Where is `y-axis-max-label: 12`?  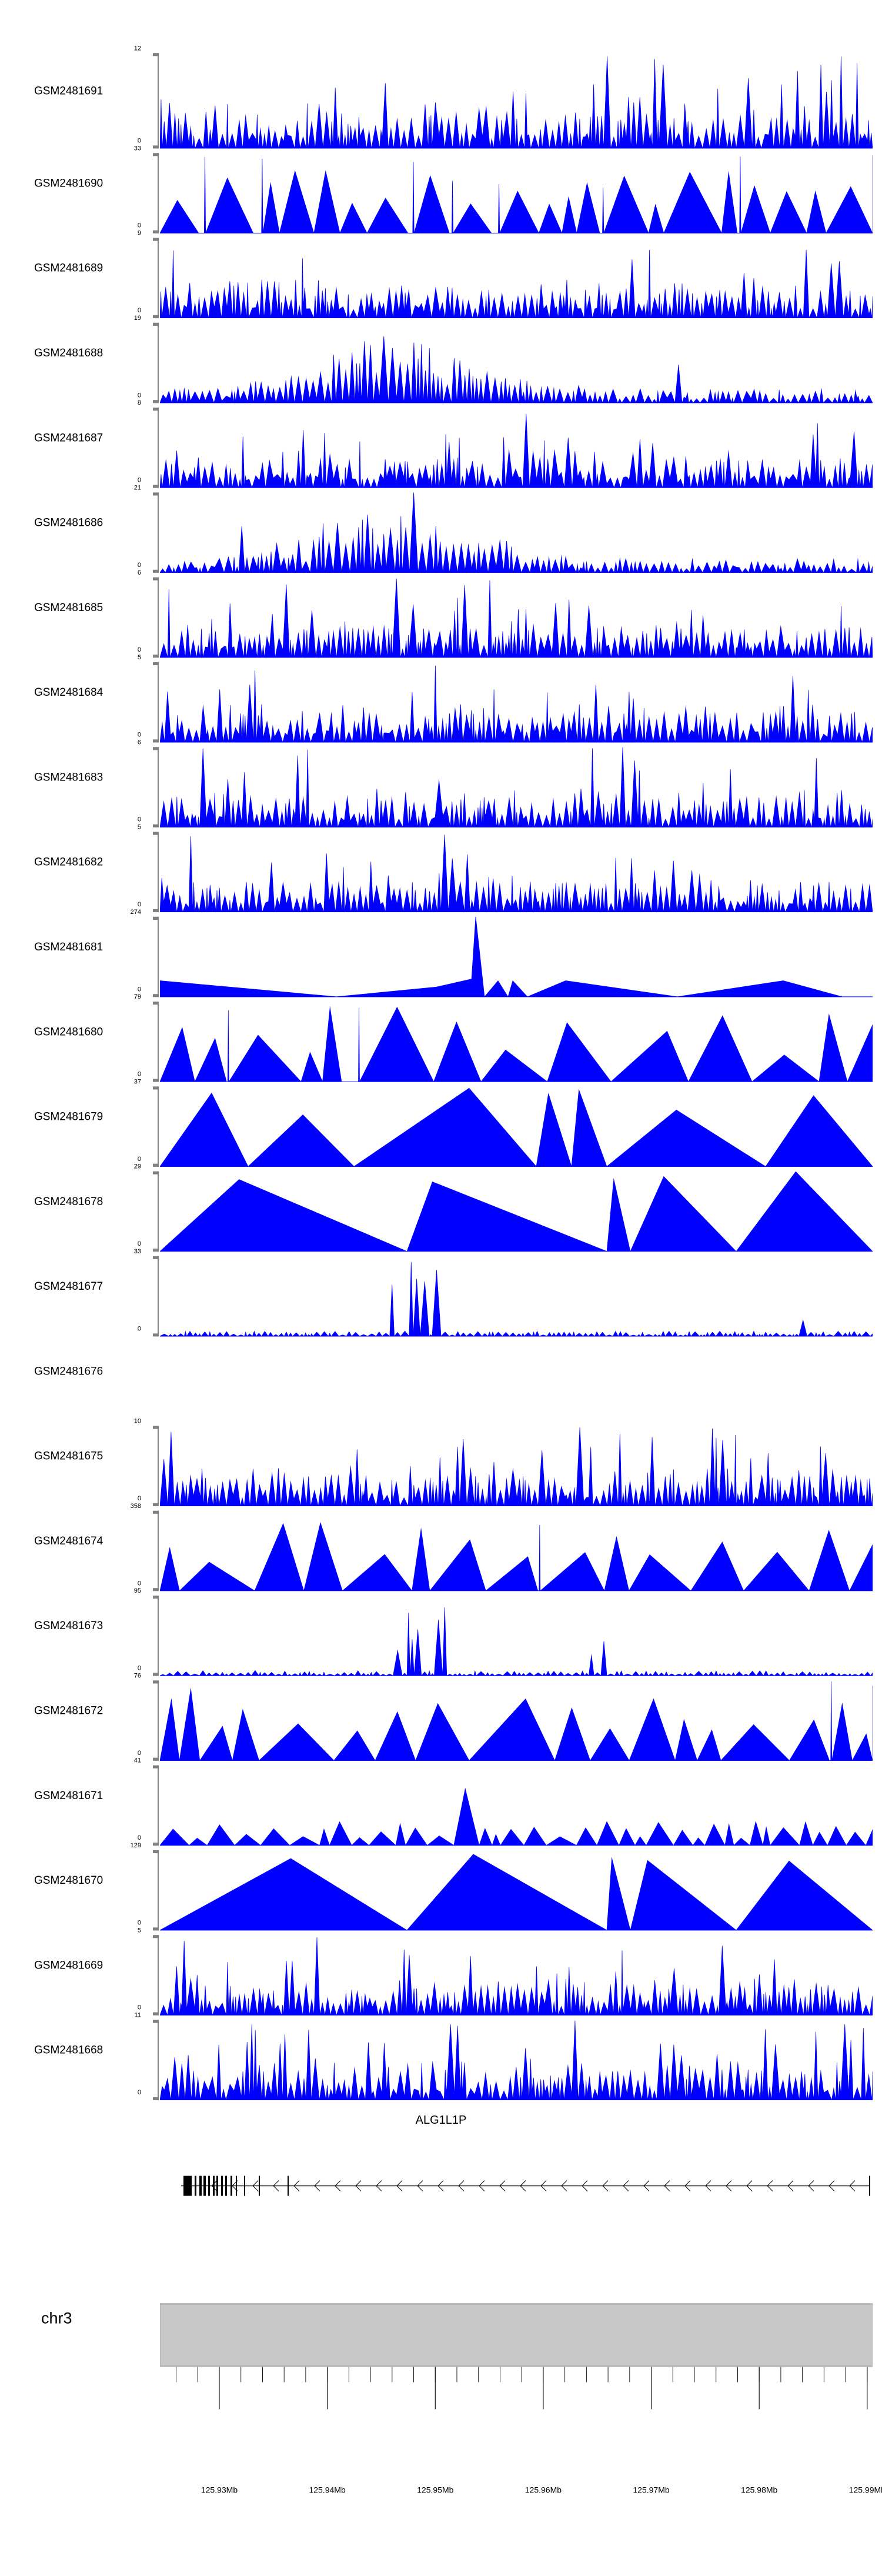
y-axis-max-label: 12 is located at coordinates (137, 48).